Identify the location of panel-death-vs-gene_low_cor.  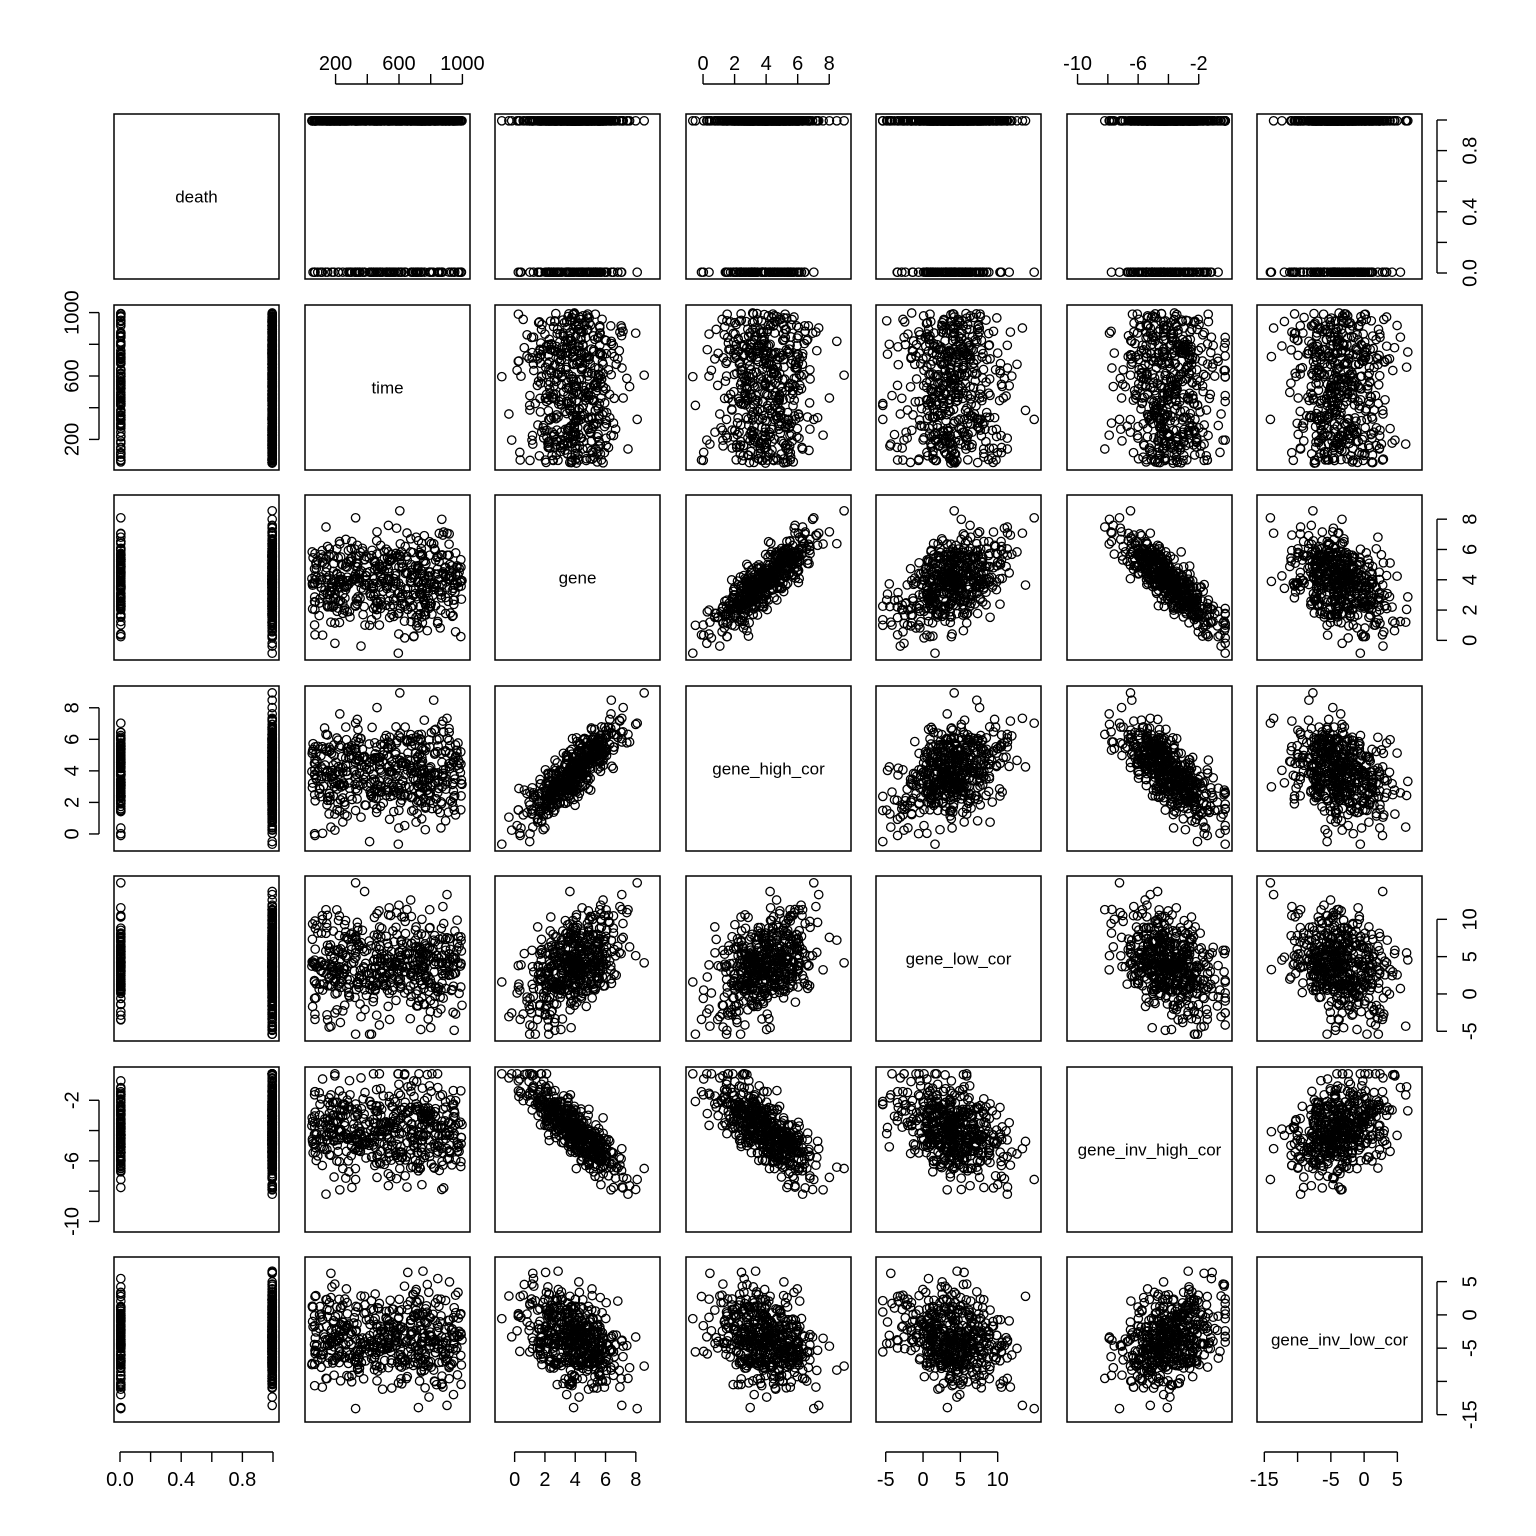
(958, 196).